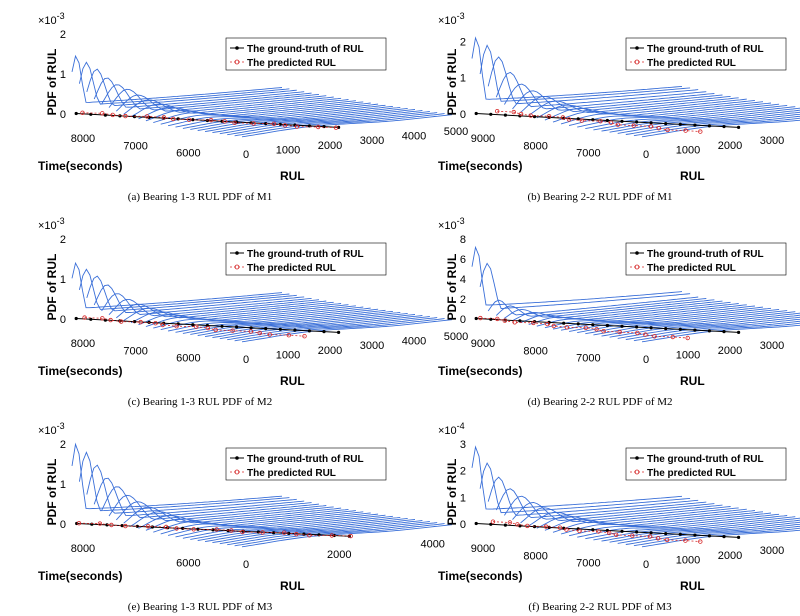 The image size is (800, 616). I want to click on predicted-line, so click(596, 531).